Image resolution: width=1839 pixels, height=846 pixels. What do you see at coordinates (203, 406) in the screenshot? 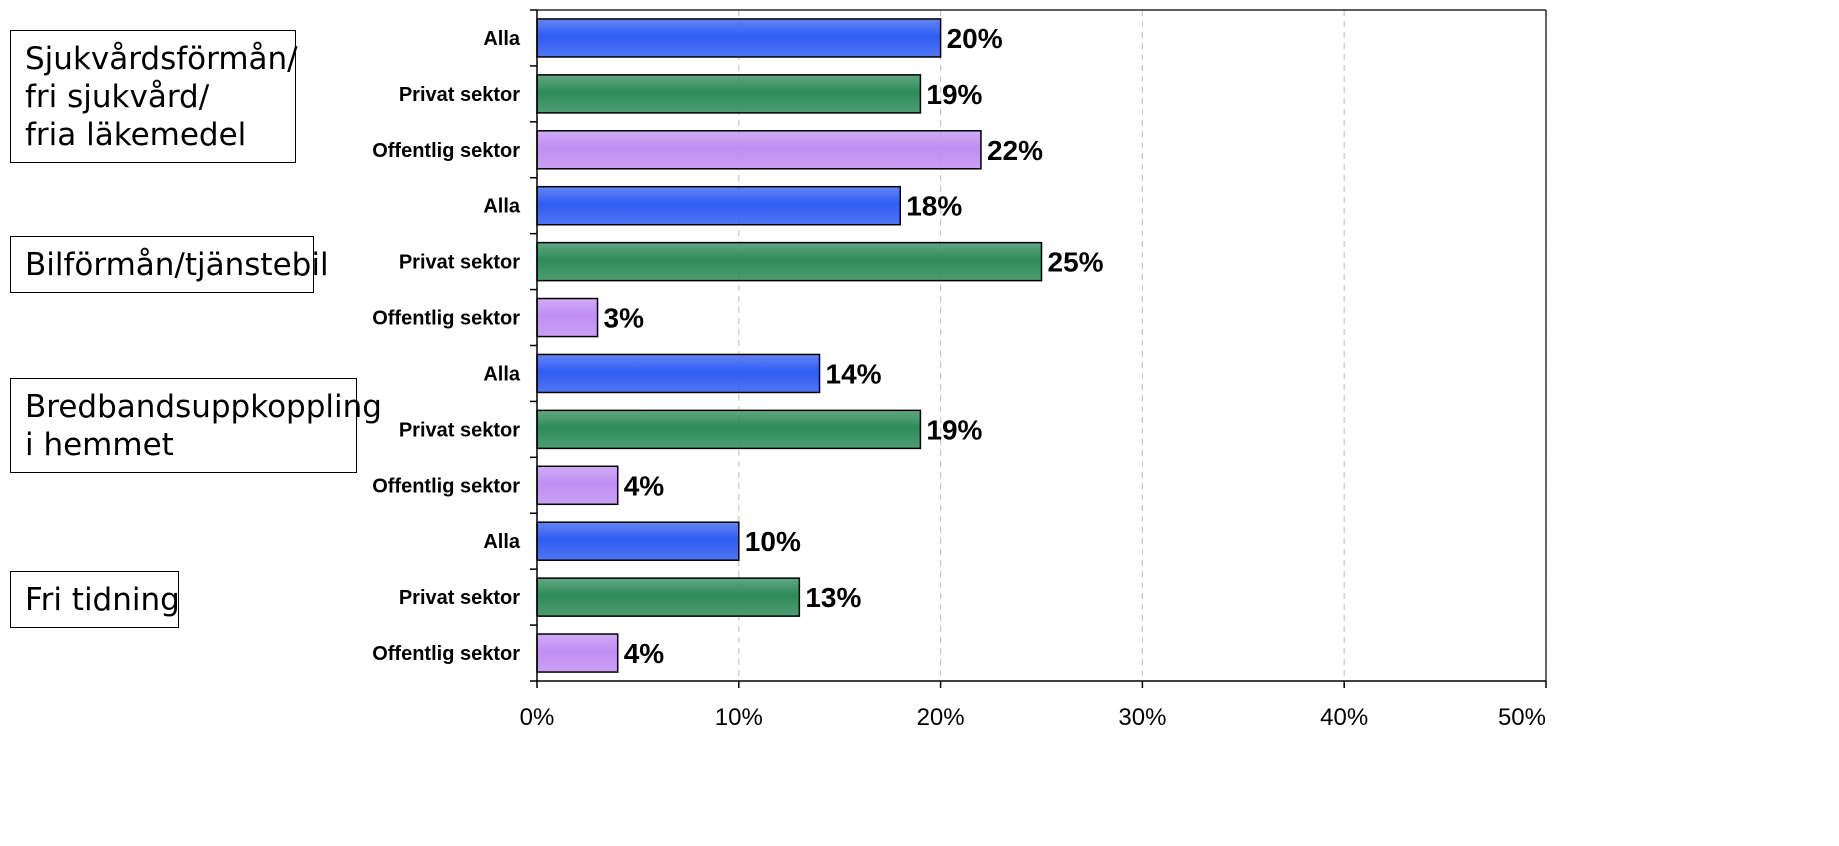
I see `group-label-line: Bredbandsuppkoppling` at bounding box center [203, 406].